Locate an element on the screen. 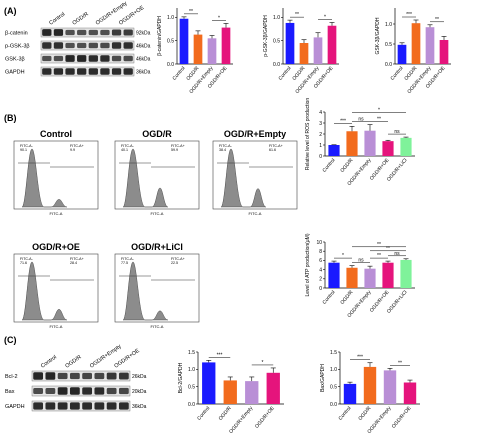 This screenshot has width=500, height=445. gate-value: 90.1 is located at coordinates (23, 150).